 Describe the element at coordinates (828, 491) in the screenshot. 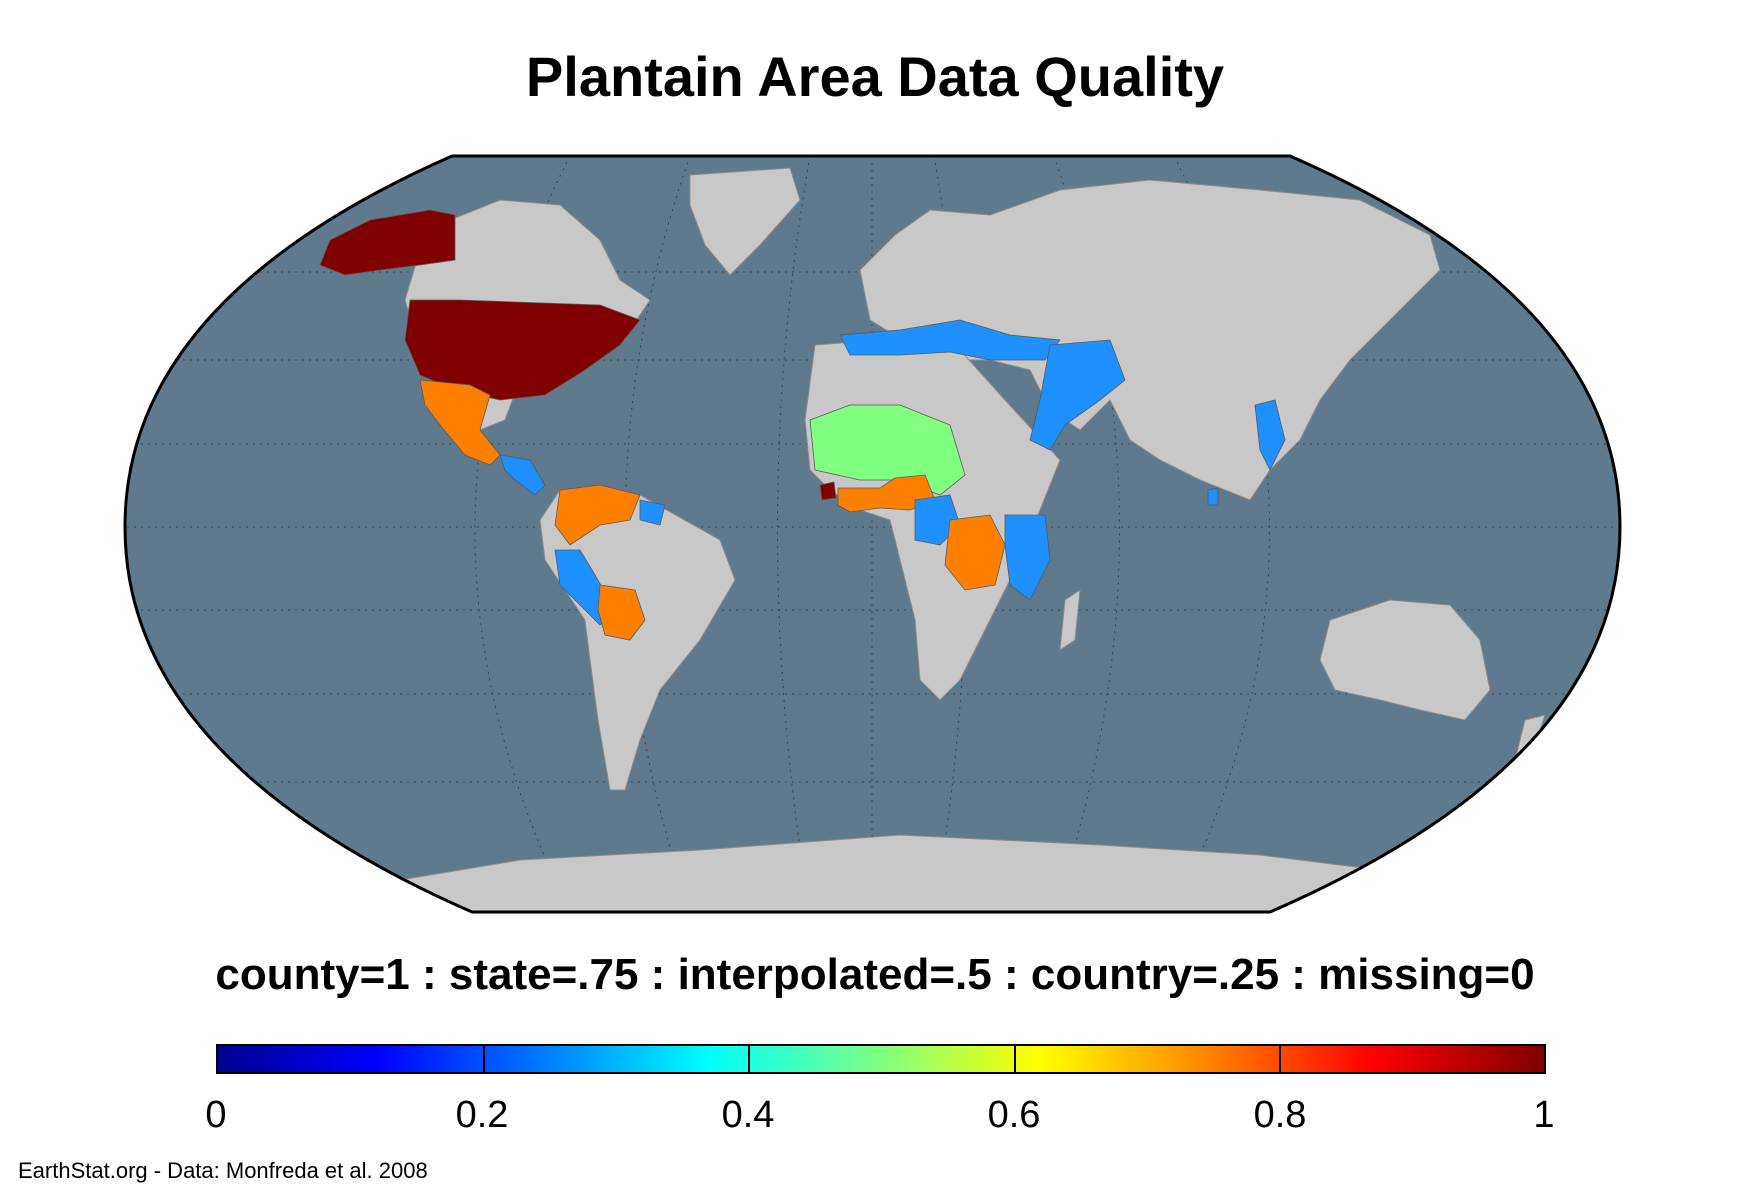

I see `region-sierra-leone` at that location.